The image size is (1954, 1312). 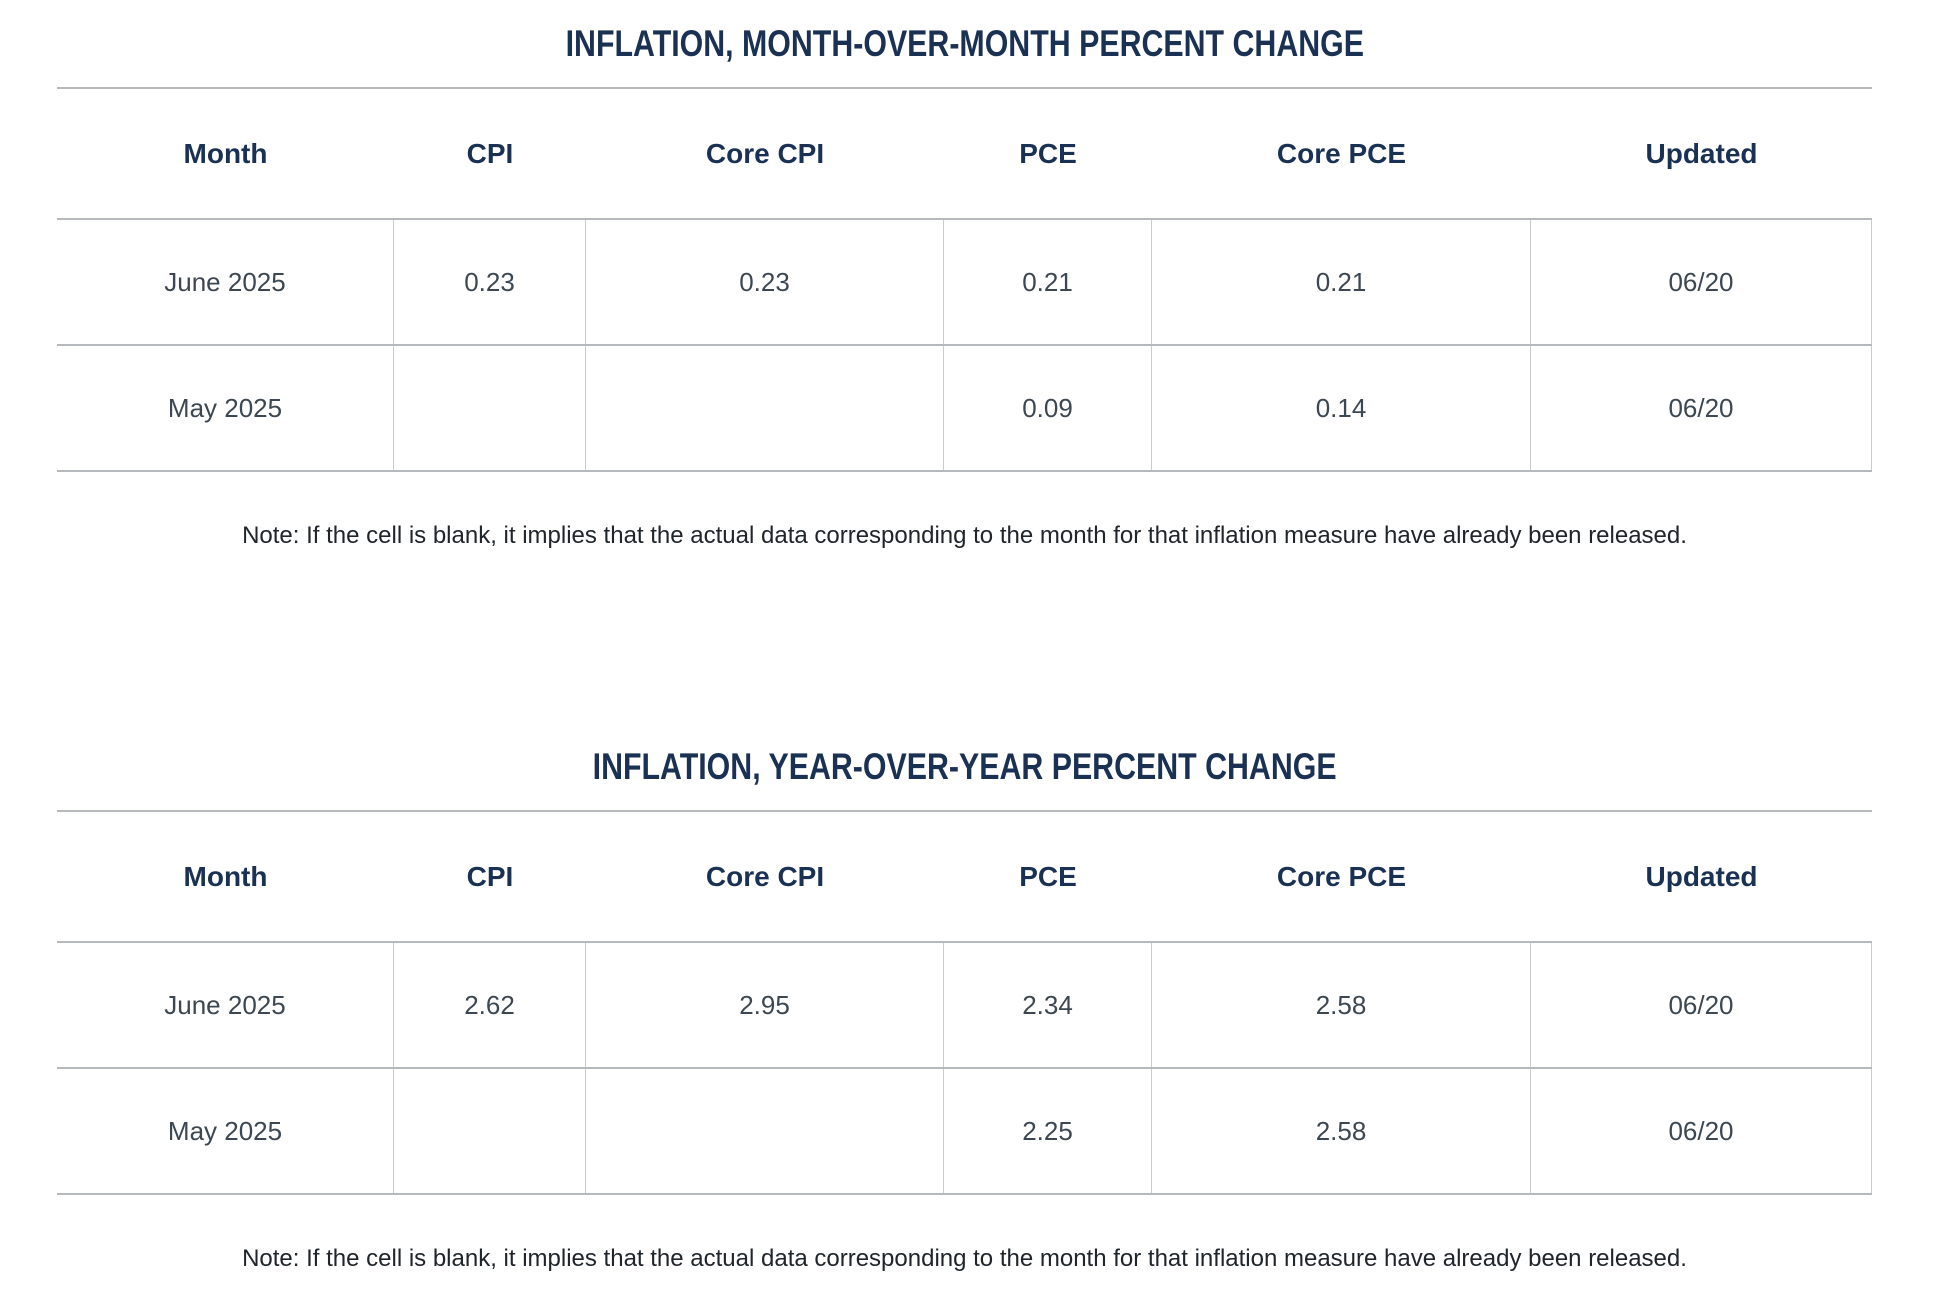 What do you see at coordinates (490, 282) in the screenshot?
I see `cell-cpi: 0.23` at bounding box center [490, 282].